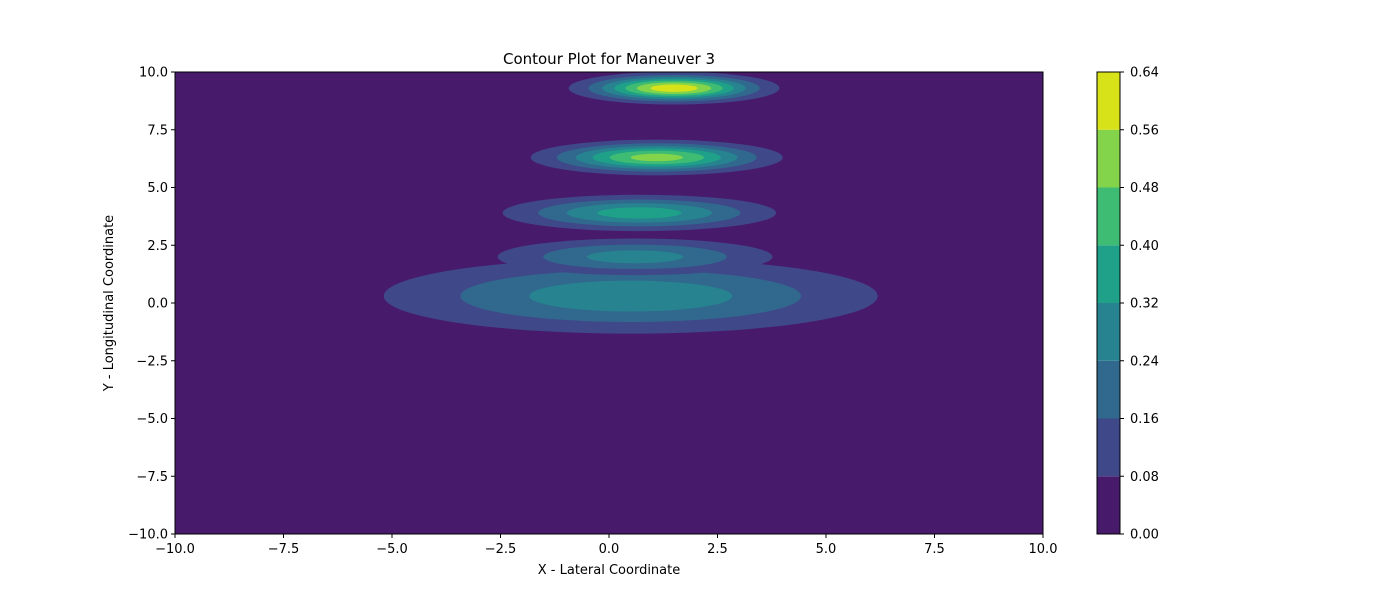 The height and width of the screenshot is (600, 1400). I want to click on chart-title: Contour Plot for Maneuver 3, so click(609, 59).